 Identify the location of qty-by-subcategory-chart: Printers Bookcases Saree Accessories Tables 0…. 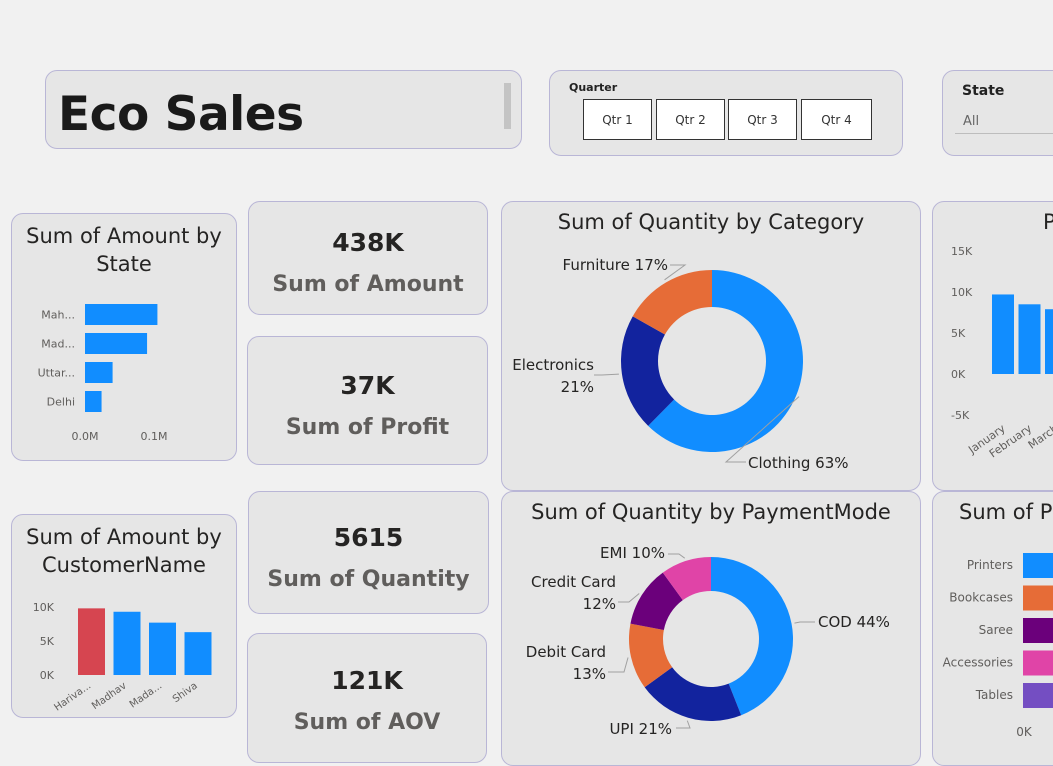
(998, 646).